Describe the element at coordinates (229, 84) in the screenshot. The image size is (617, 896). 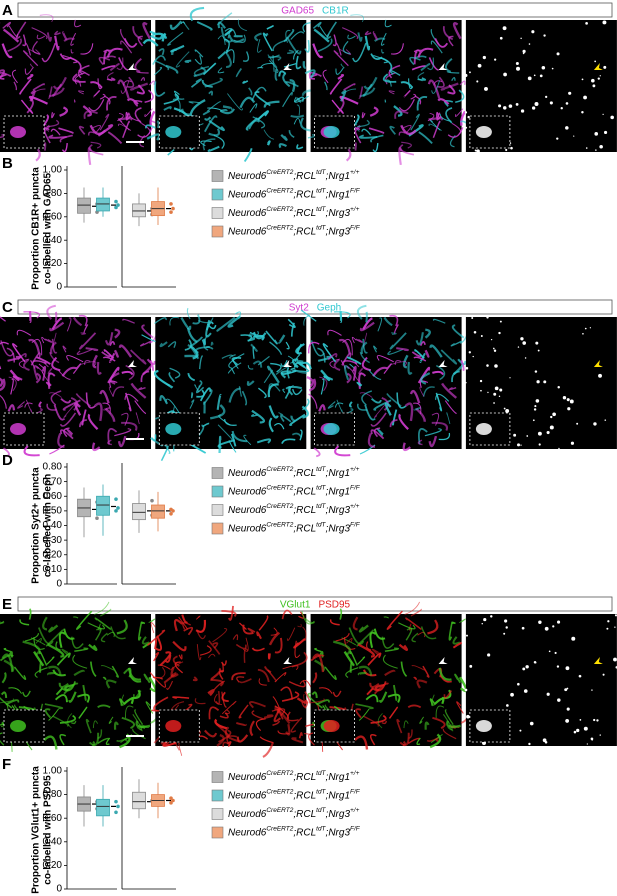
I see `micrograph` at that location.